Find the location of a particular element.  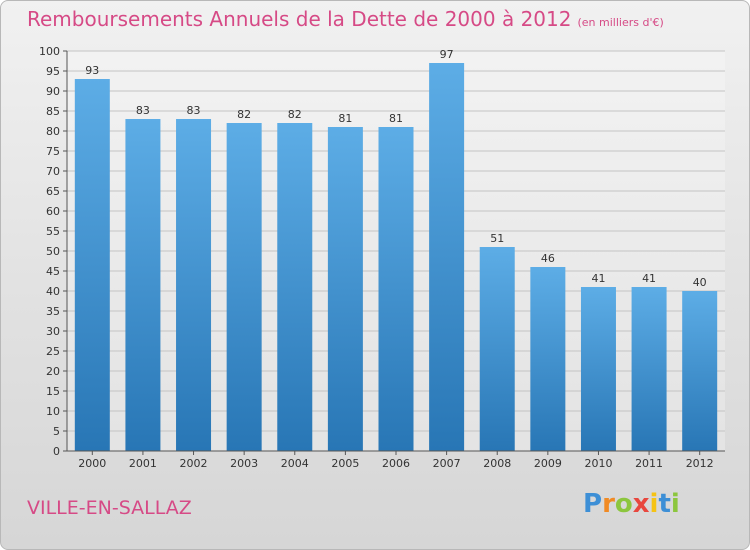

y-tick-label: 30 is located at coordinates (53, 331).